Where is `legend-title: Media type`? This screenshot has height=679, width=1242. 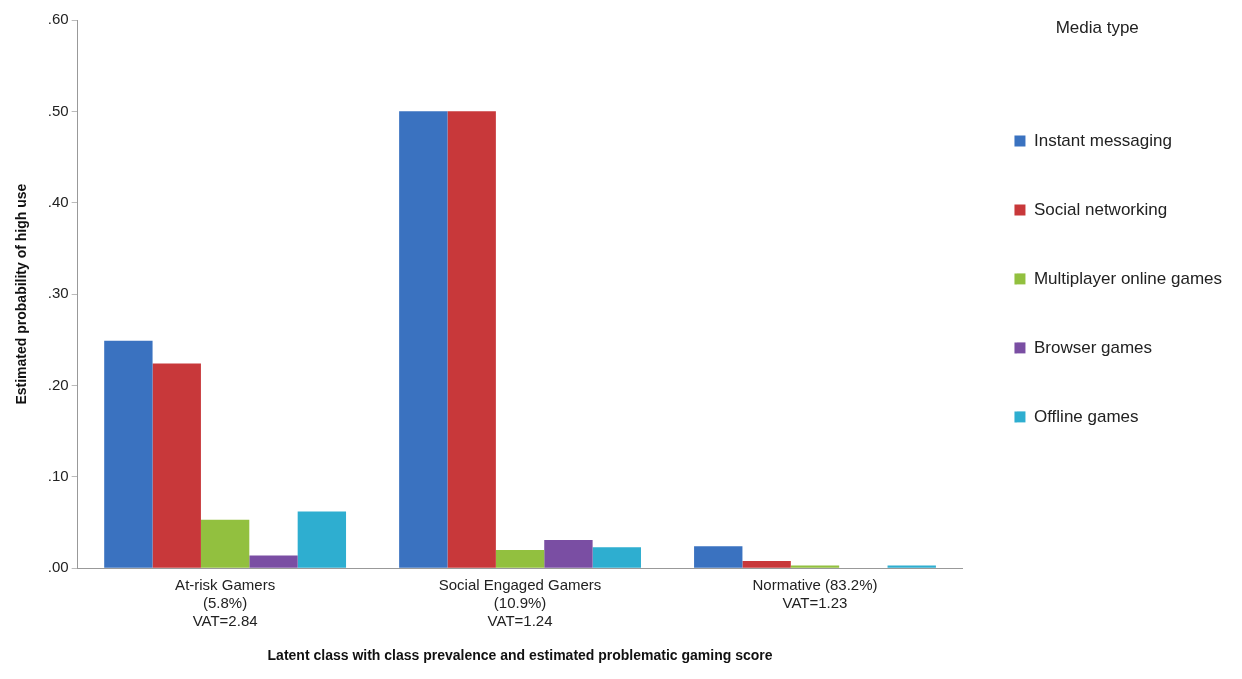
legend-title: Media type is located at coordinates (1097, 28).